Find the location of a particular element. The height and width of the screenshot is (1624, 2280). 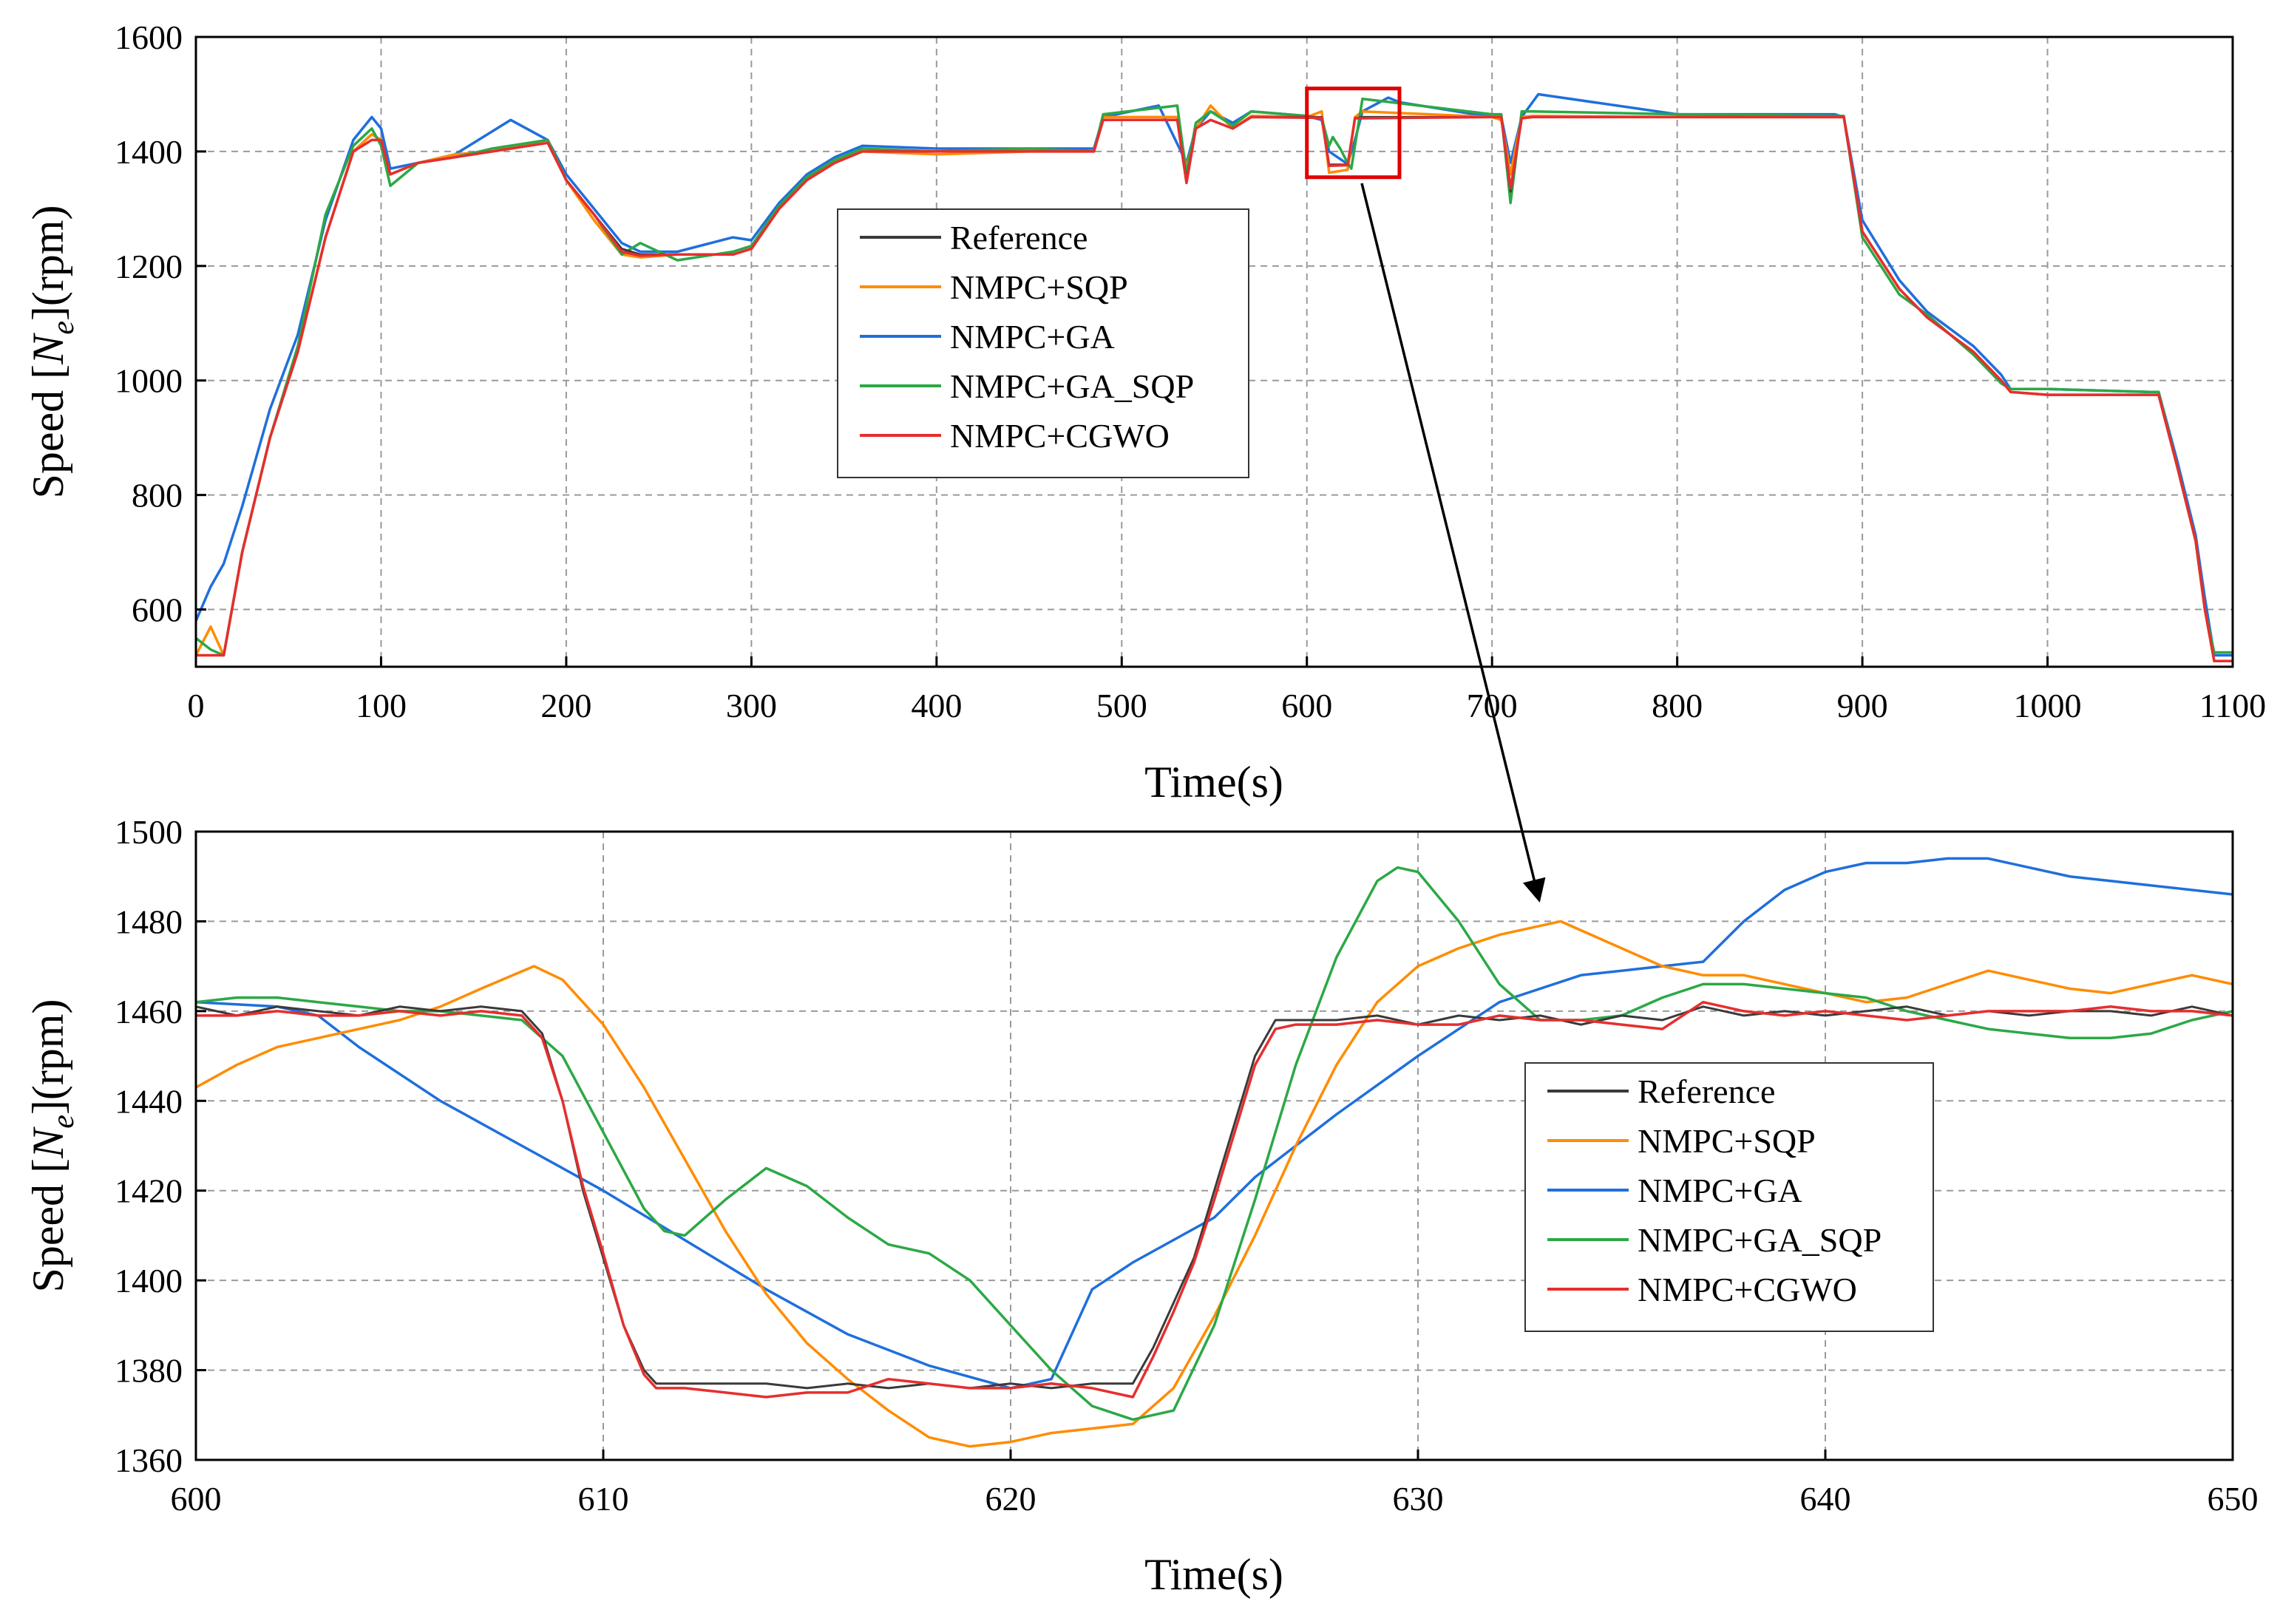

y-tick-label: 600 is located at coordinates (157, 610).